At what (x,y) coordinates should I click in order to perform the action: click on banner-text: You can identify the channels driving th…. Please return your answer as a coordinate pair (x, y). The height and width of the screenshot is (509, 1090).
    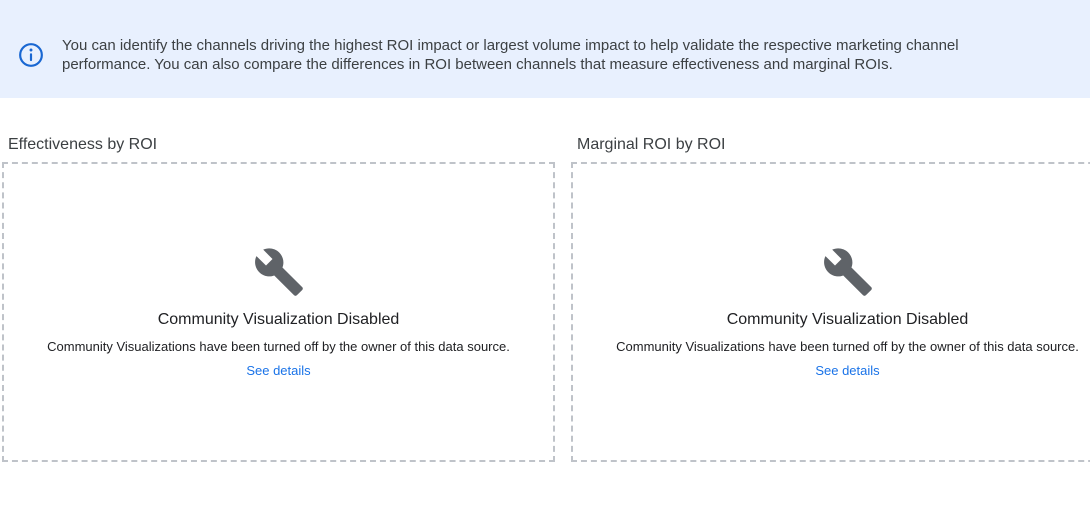
    Looking at the image, I should click on (510, 55).